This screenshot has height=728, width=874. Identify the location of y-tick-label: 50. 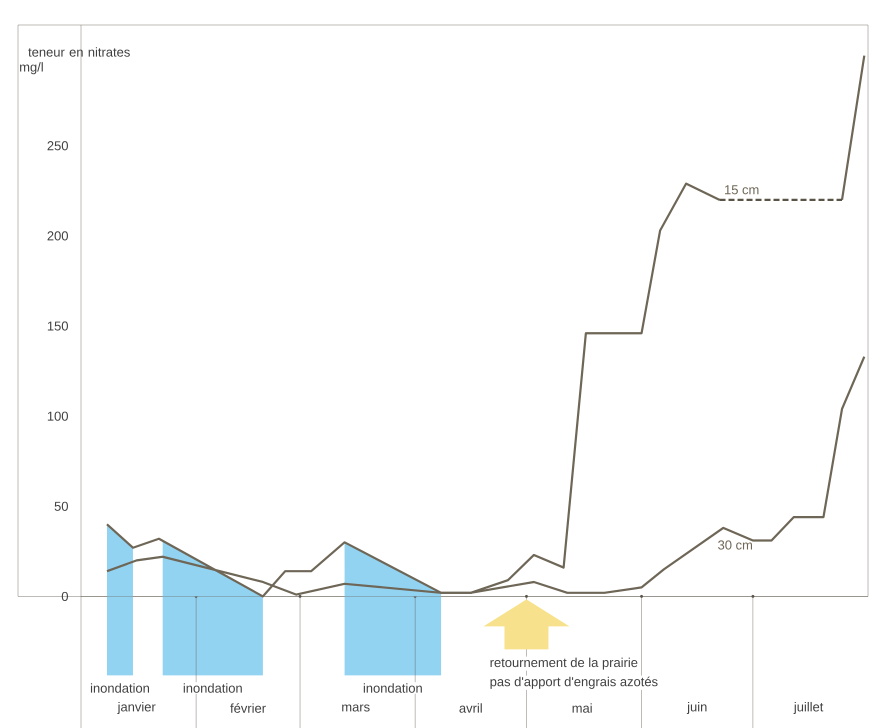
(61, 506).